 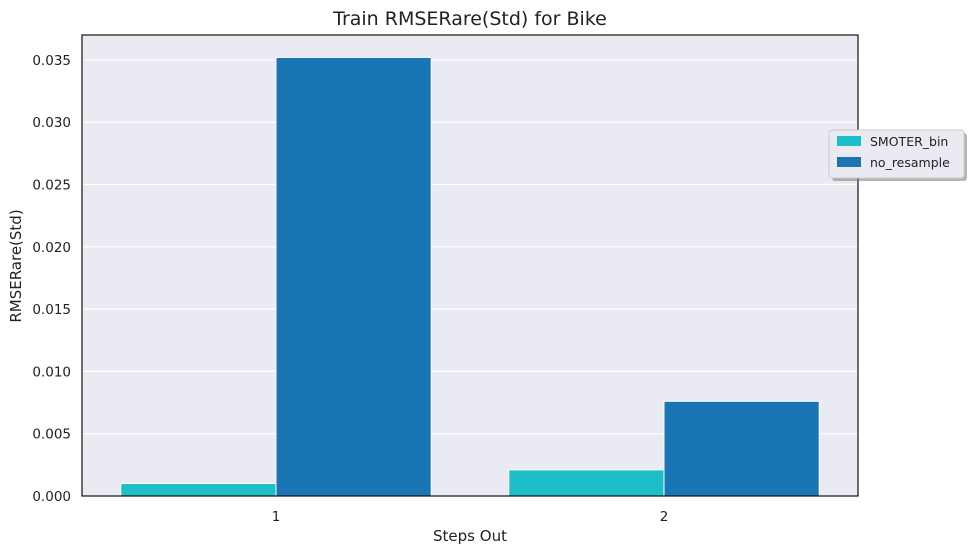 I want to click on x-tick-label: 1, so click(x=276, y=517).